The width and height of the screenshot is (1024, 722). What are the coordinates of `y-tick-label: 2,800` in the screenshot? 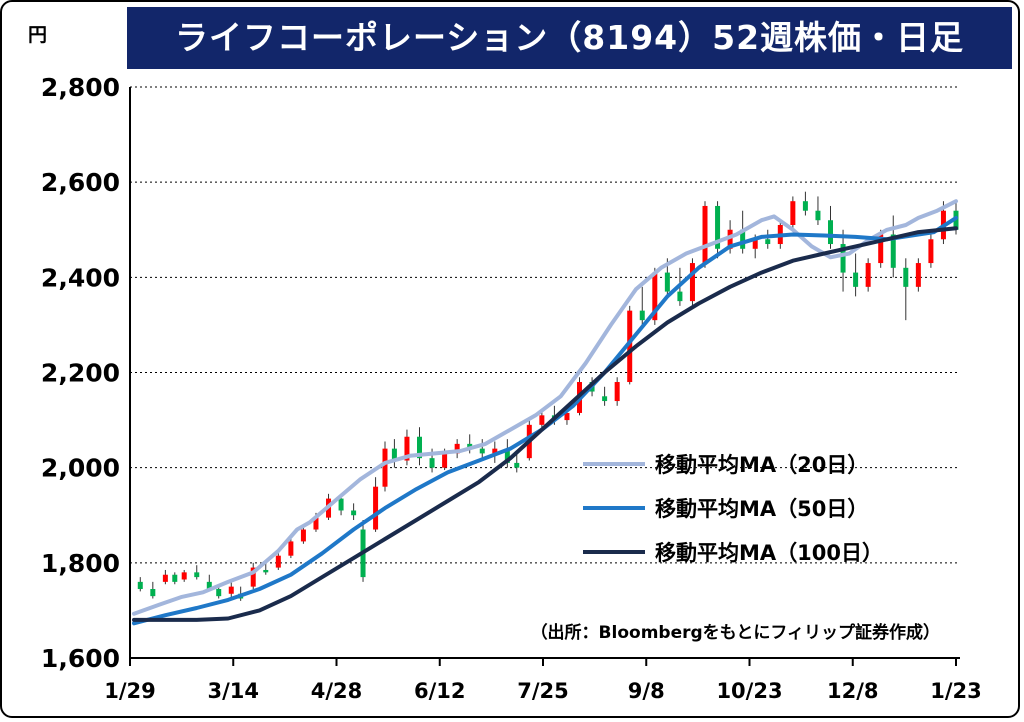 It's located at (80, 87).